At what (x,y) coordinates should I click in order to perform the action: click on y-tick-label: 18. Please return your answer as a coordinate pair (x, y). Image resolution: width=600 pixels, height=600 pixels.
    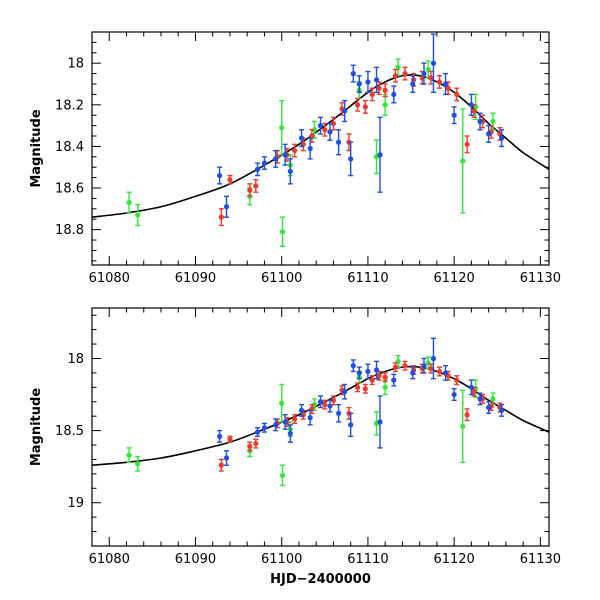
    Looking at the image, I should click on (75, 359).